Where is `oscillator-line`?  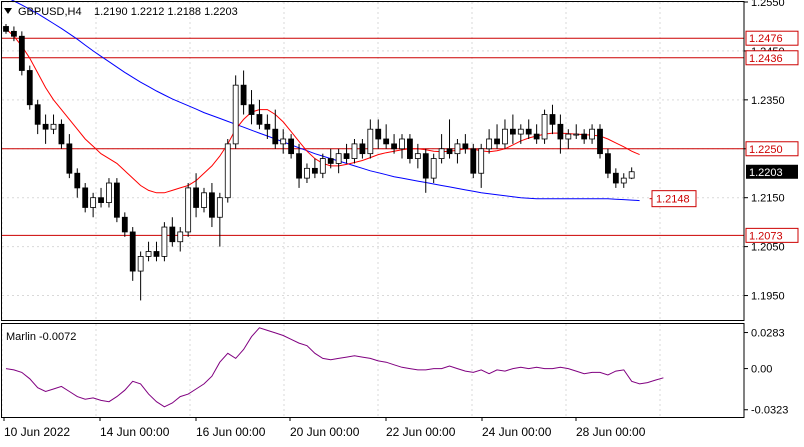 oscillator-line is located at coordinates (334, 367).